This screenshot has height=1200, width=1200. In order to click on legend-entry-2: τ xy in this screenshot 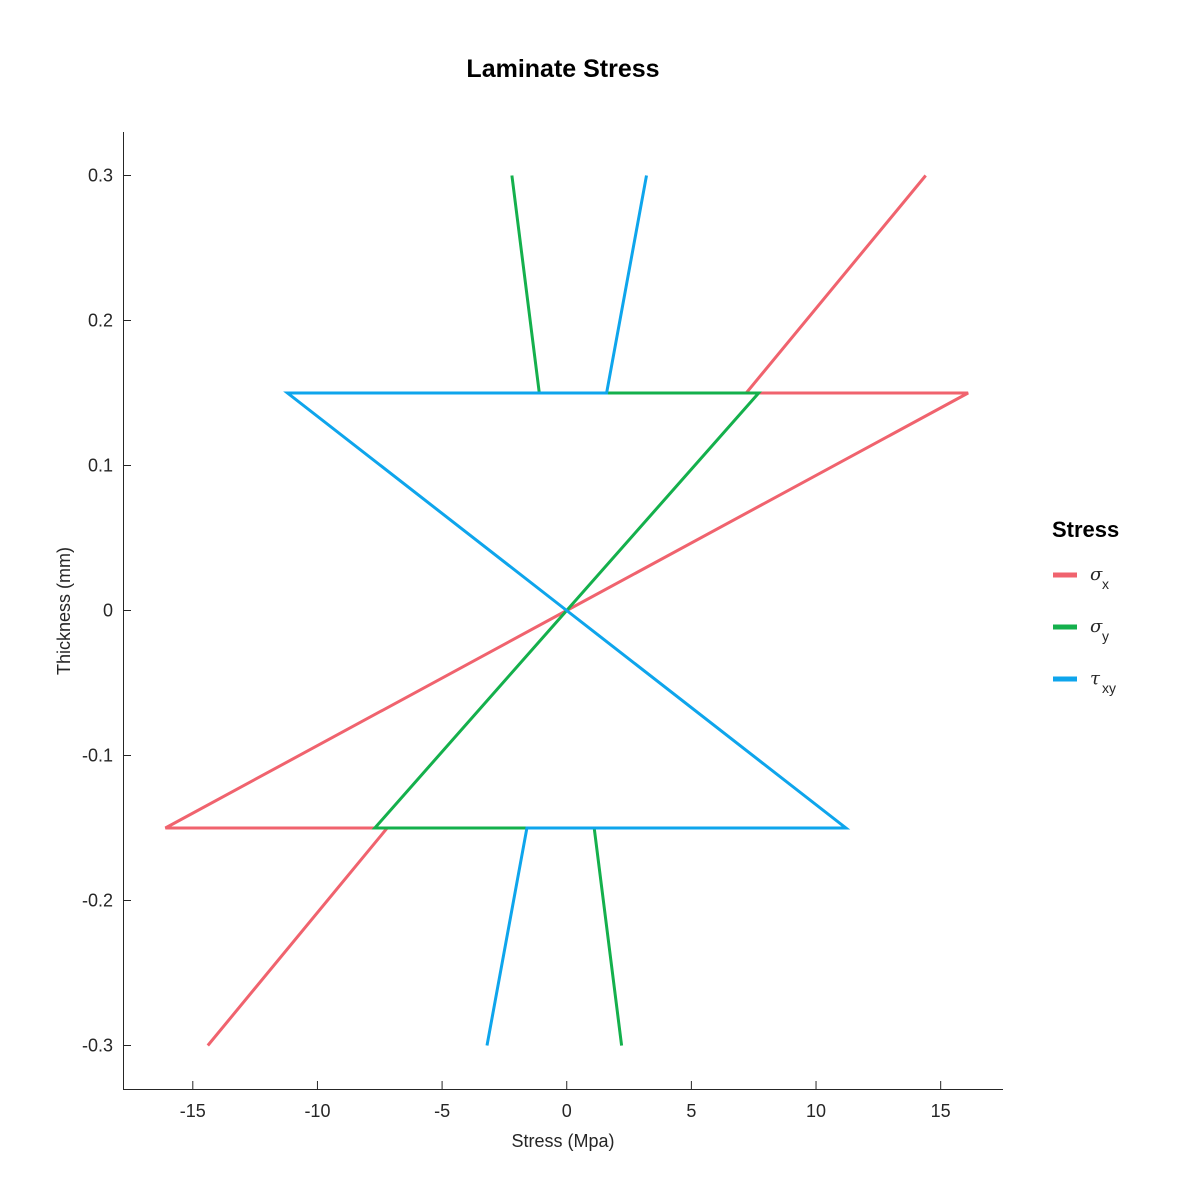, I will do `click(1084, 682)`.